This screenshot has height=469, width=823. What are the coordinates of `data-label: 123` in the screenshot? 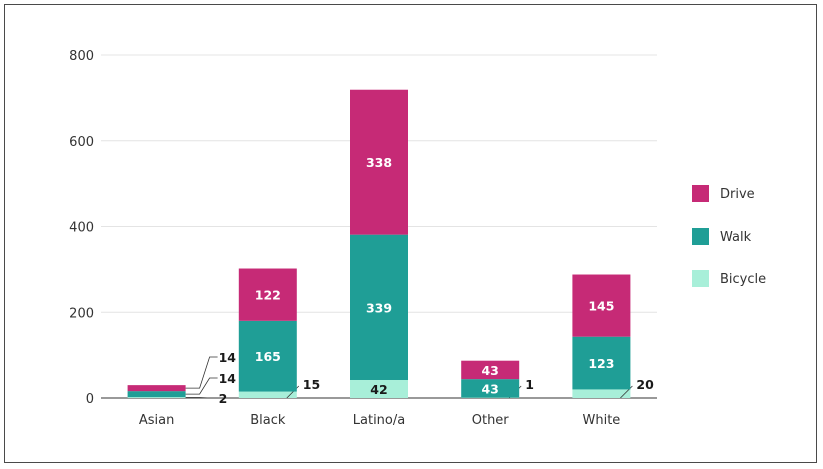 It's located at (601, 363).